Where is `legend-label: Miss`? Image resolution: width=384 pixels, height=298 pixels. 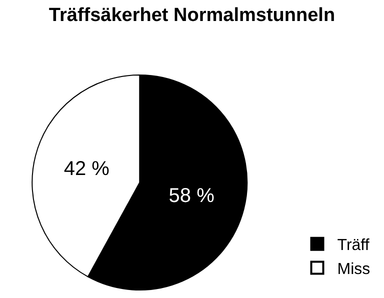
legend-label: Miss is located at coordinates (353, 269).